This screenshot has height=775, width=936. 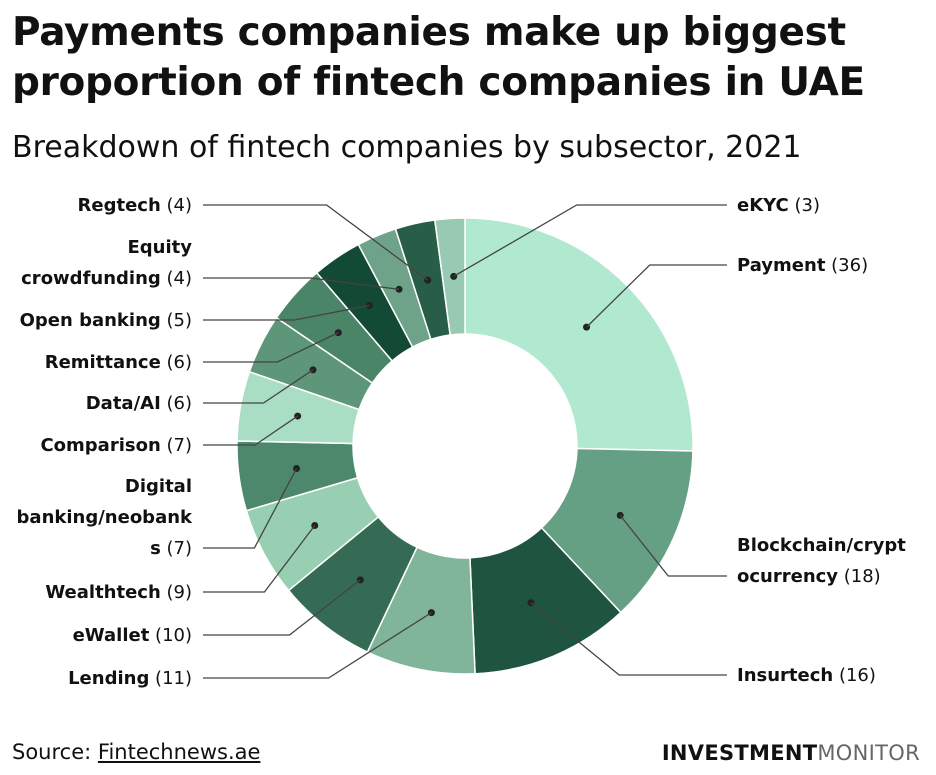 I want to click on logo-word-monitor: MONITOR, so click(x=868, y=753).